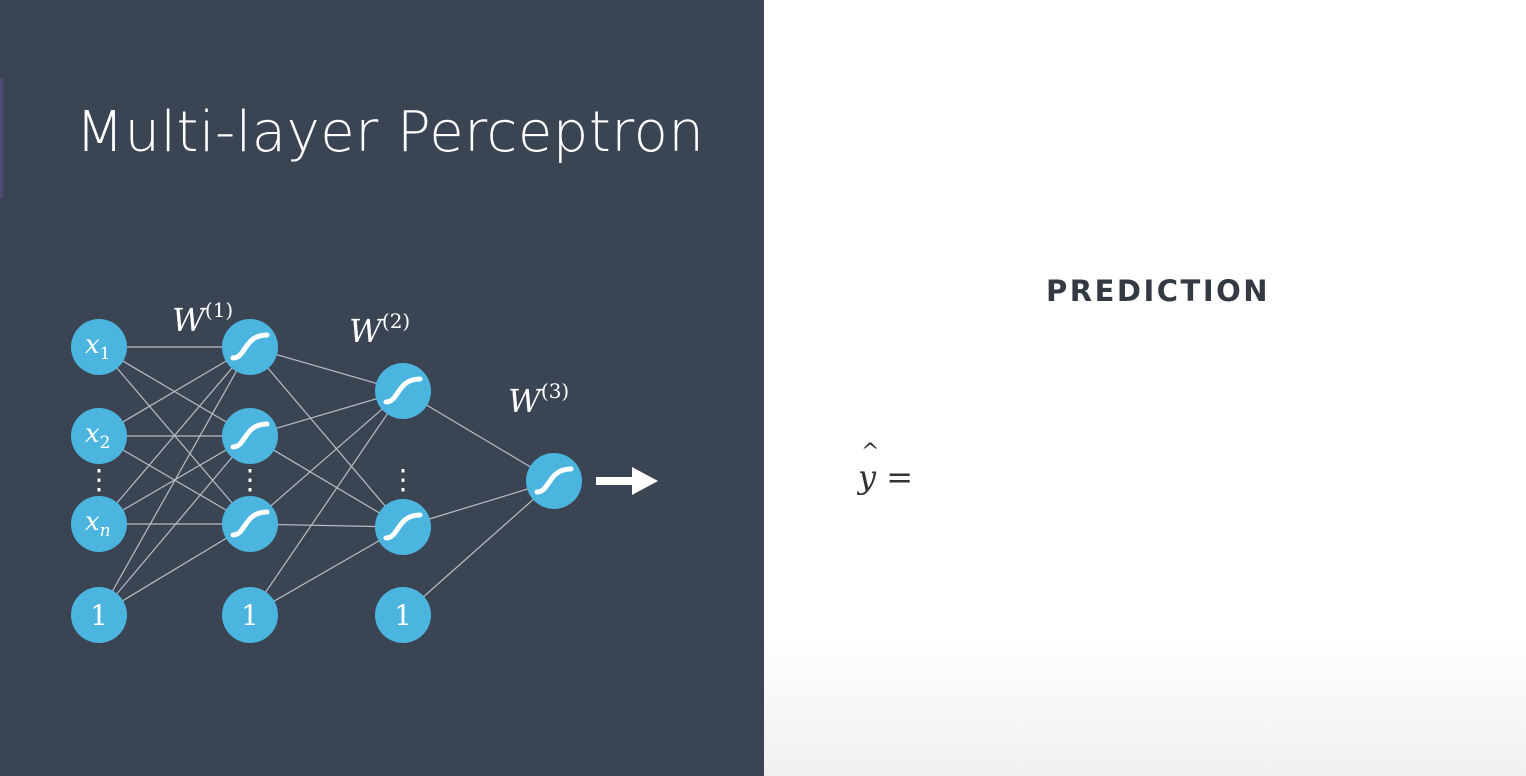 This screenshot has width=1526, height=776. I want to click on hidden2-node-3: 1, so click(403, 615).